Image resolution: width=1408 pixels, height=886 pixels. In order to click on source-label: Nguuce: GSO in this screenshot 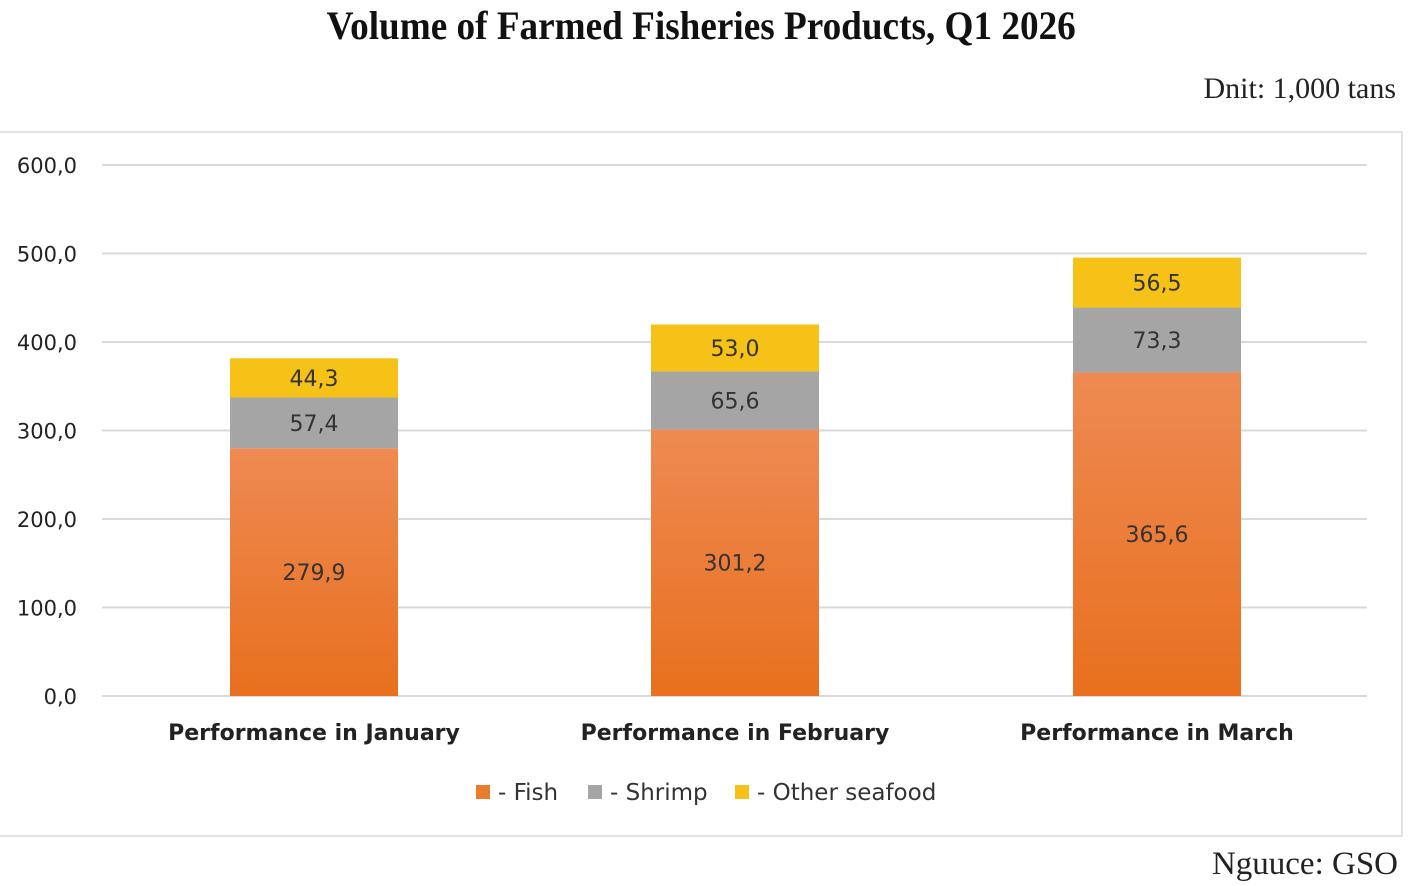, I will do `click(1304, 864)`.